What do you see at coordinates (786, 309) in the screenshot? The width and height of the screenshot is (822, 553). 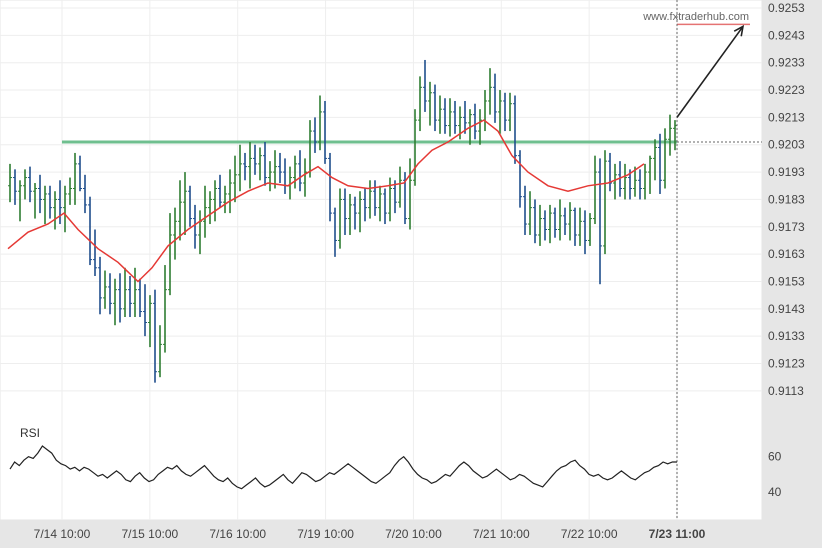 I see `y-tick-label: 0.9143` at bounding box center [786, 309].